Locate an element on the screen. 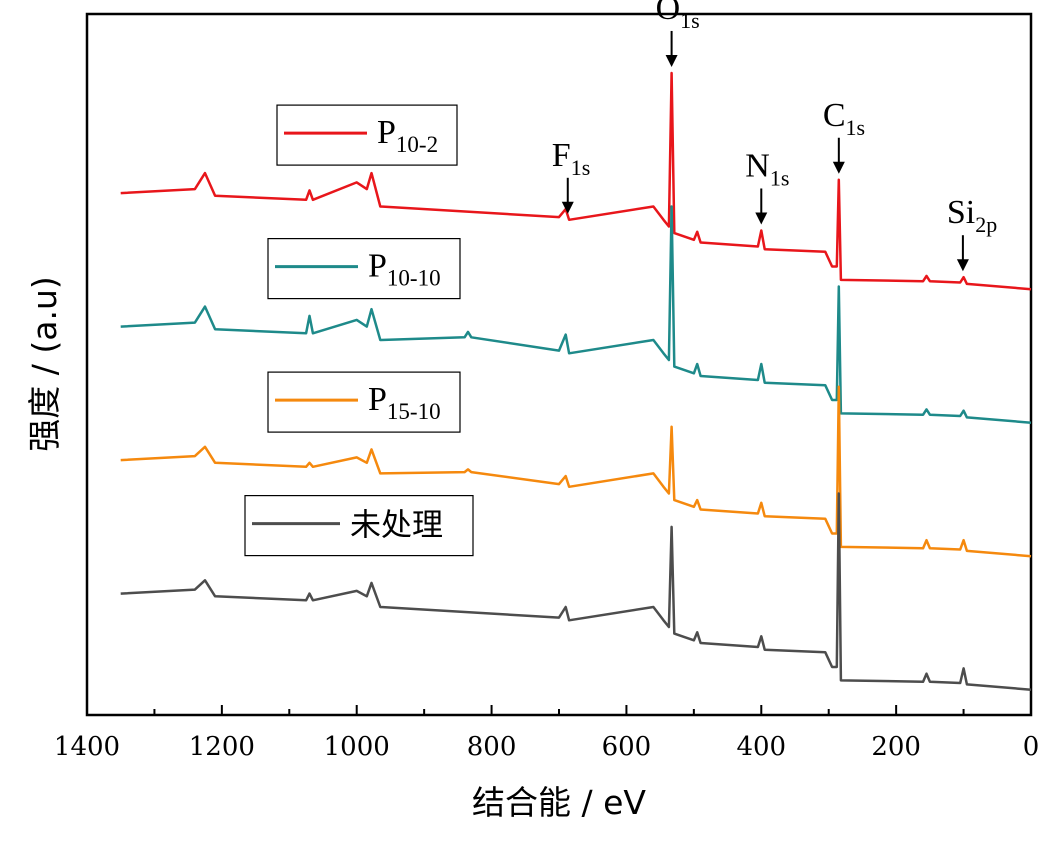 The width and height of the screenshot is (1062, 842). x-tick-label: 400 is located at coordinates (761, 747).